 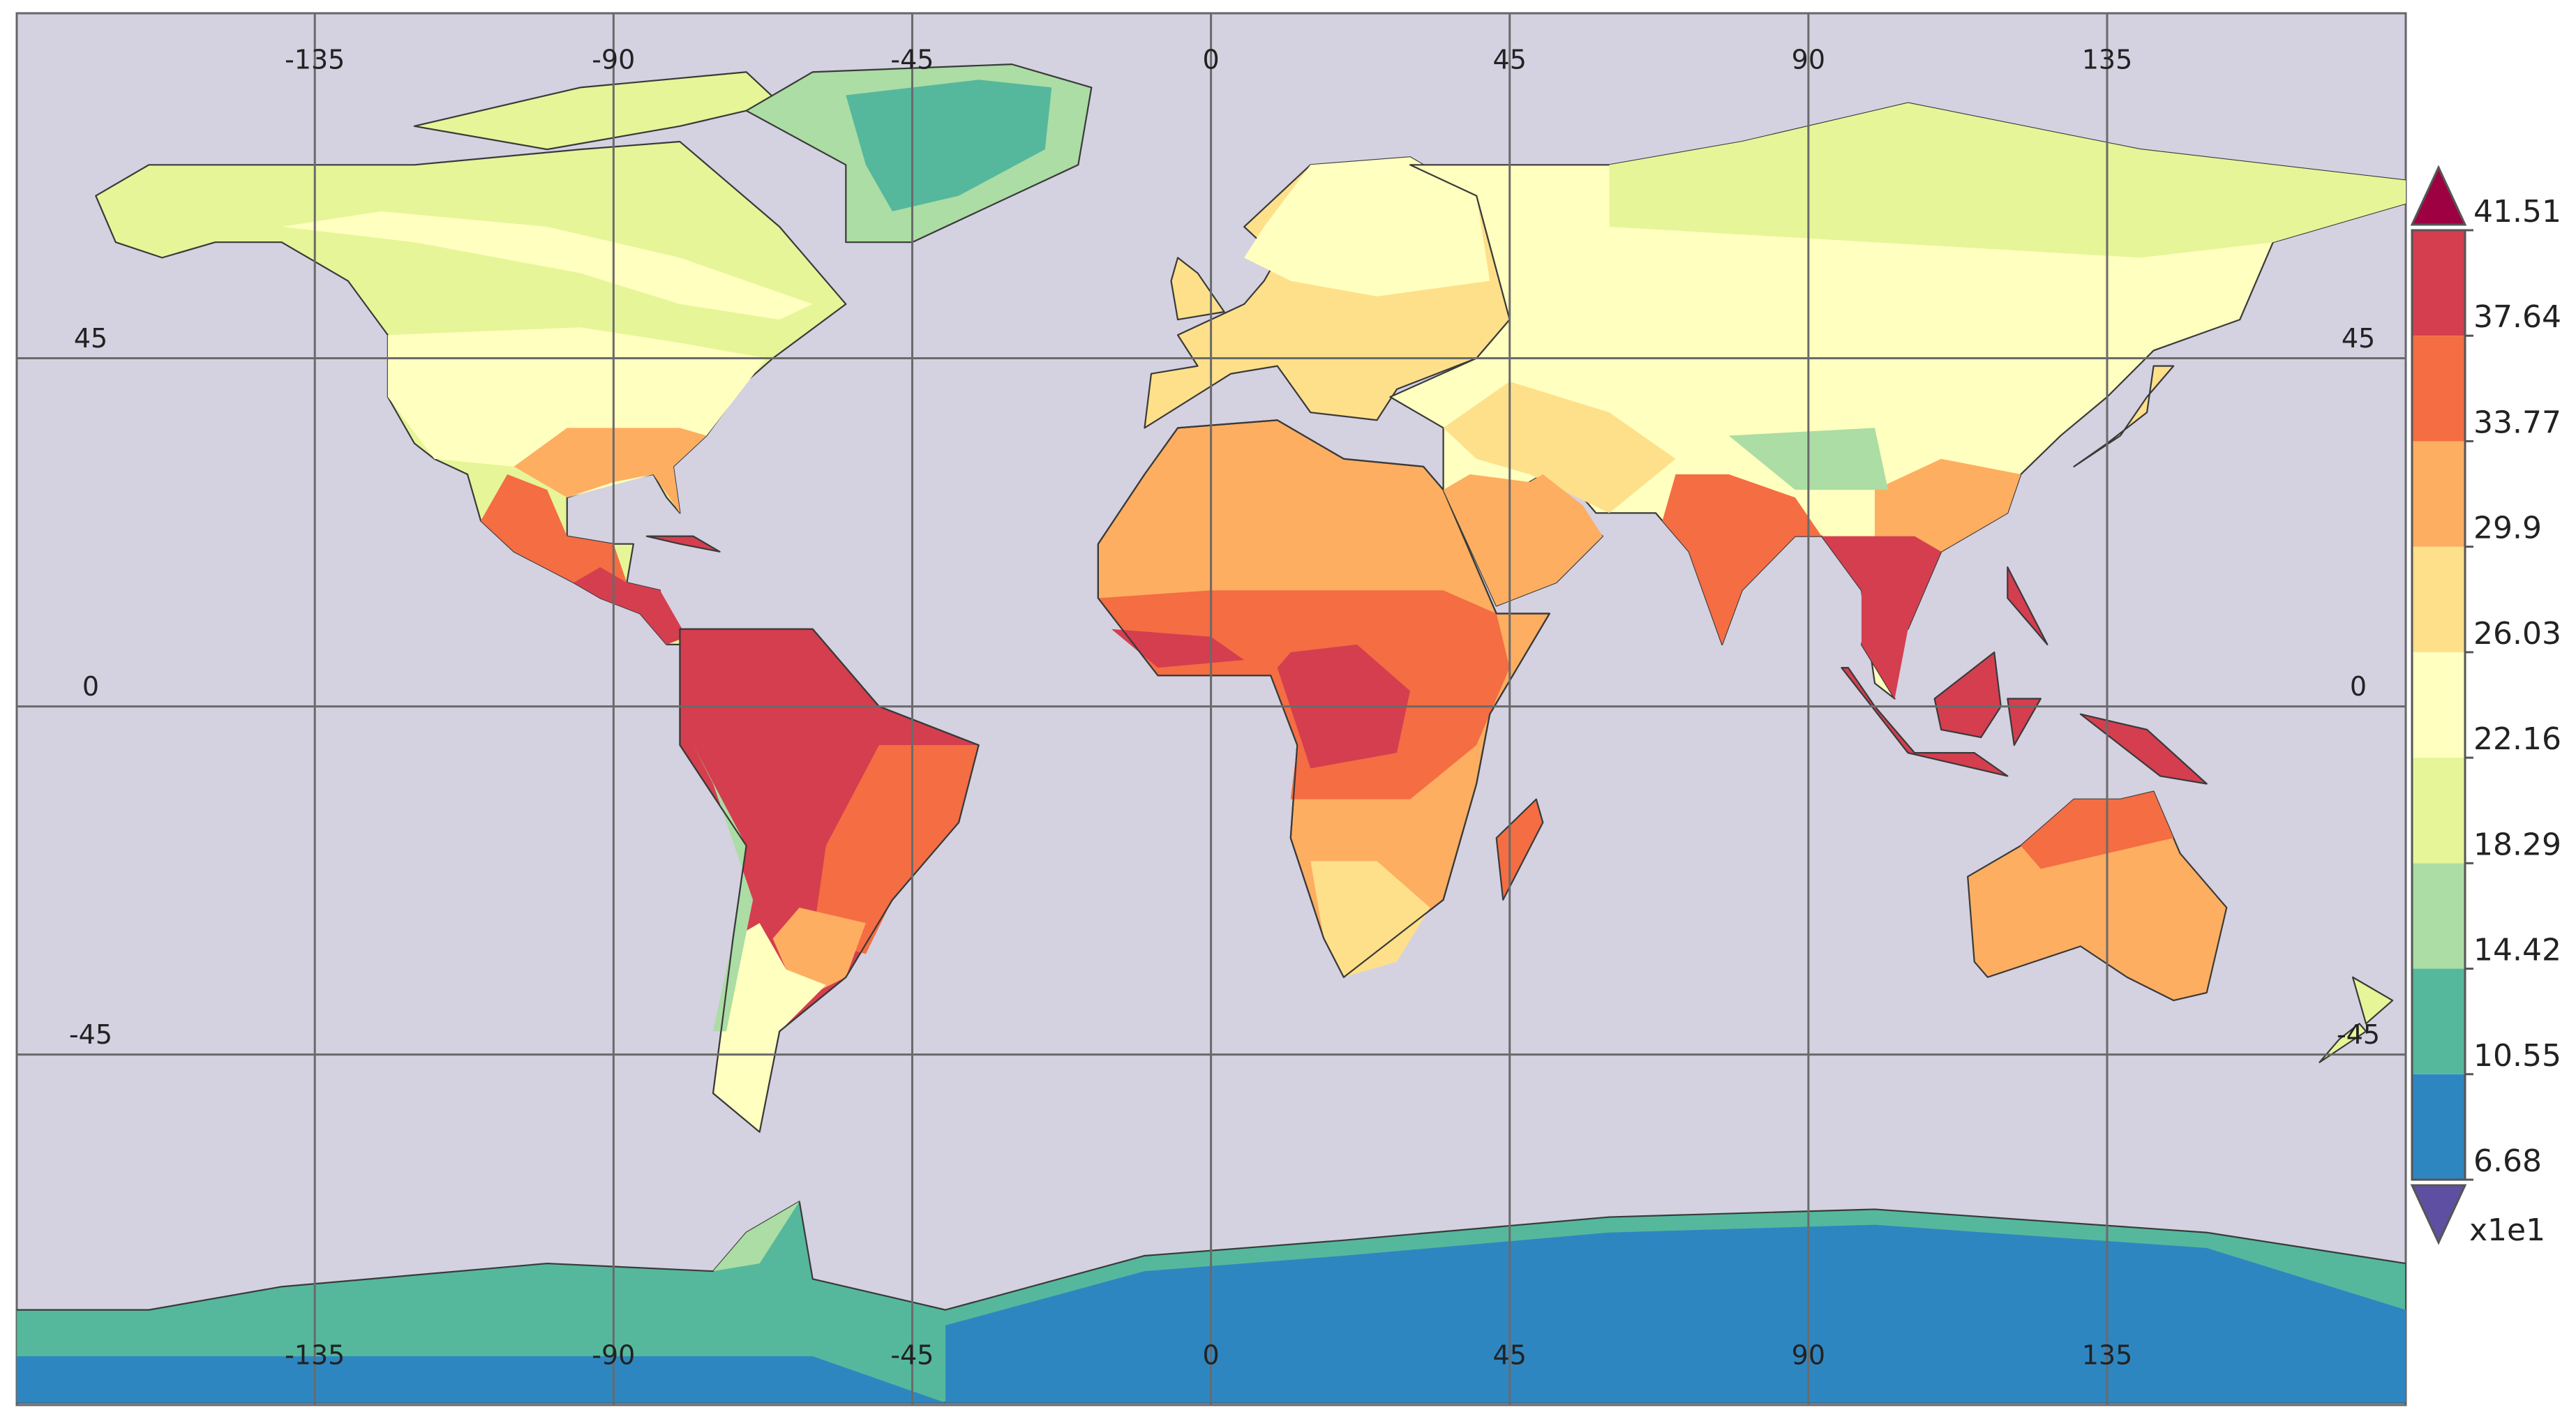 What do you see at coordinates (2517, 634) in the screenshot?
I see `colorbar-label: 26.03` at bounding box center [2517, 634].